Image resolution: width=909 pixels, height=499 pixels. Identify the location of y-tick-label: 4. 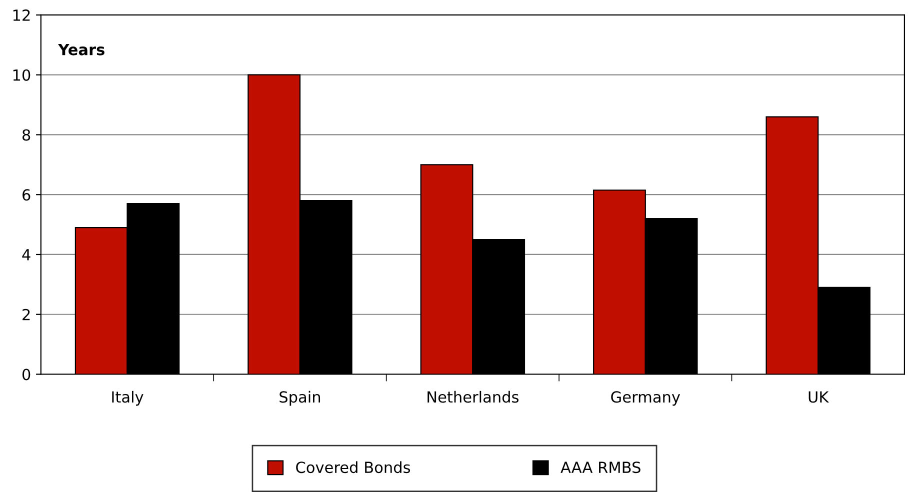
(26, 254).